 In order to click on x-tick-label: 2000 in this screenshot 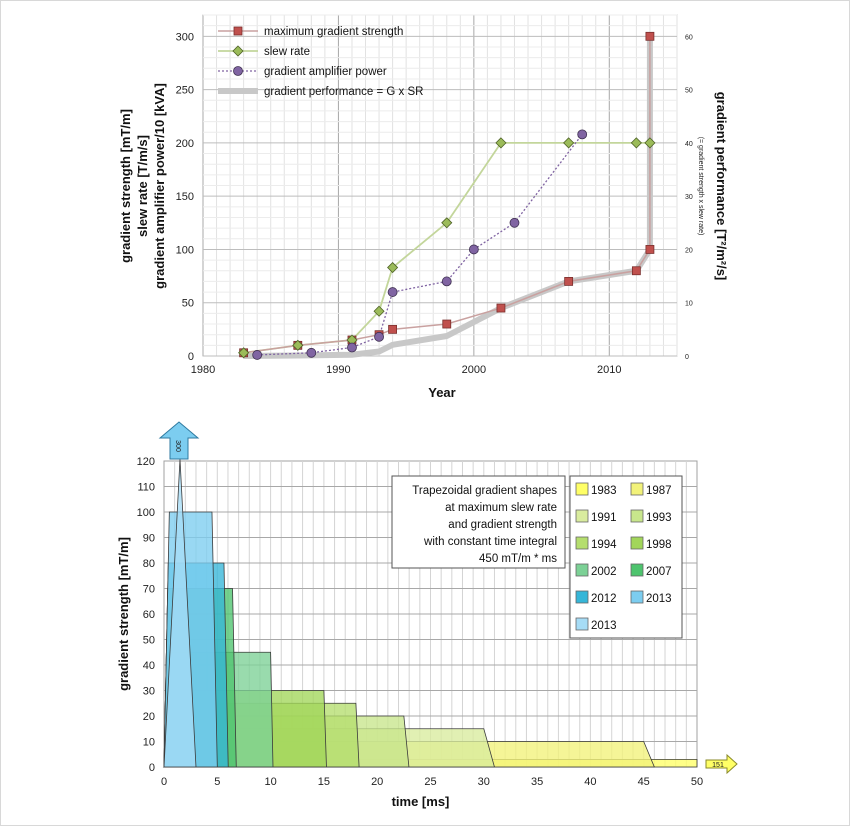, I will do `click(474, 370)`.